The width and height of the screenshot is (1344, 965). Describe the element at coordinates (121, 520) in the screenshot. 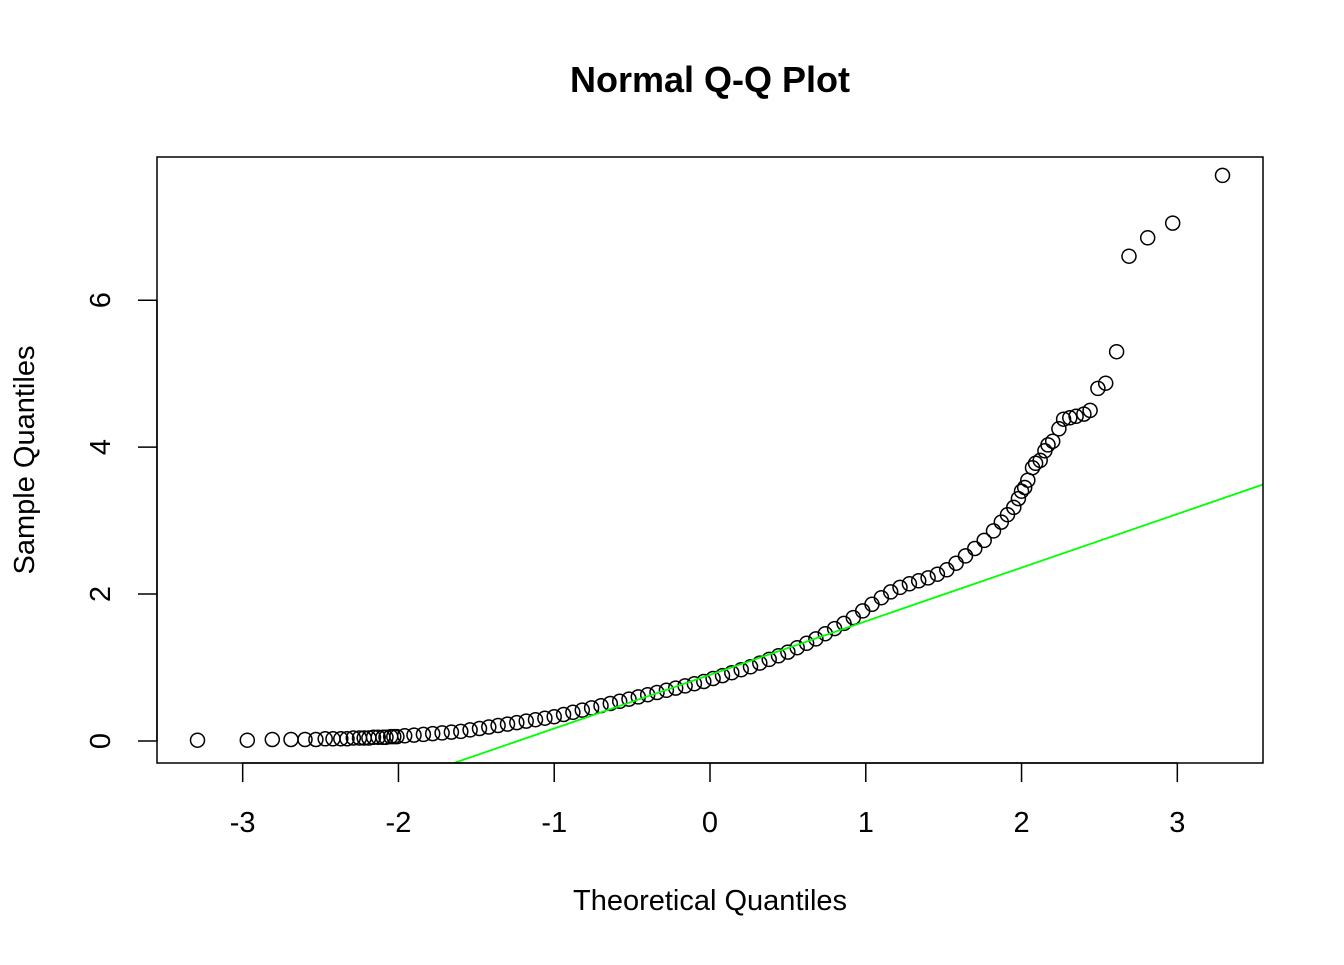

I see `y-axis: 0 2 4 6` at that location.